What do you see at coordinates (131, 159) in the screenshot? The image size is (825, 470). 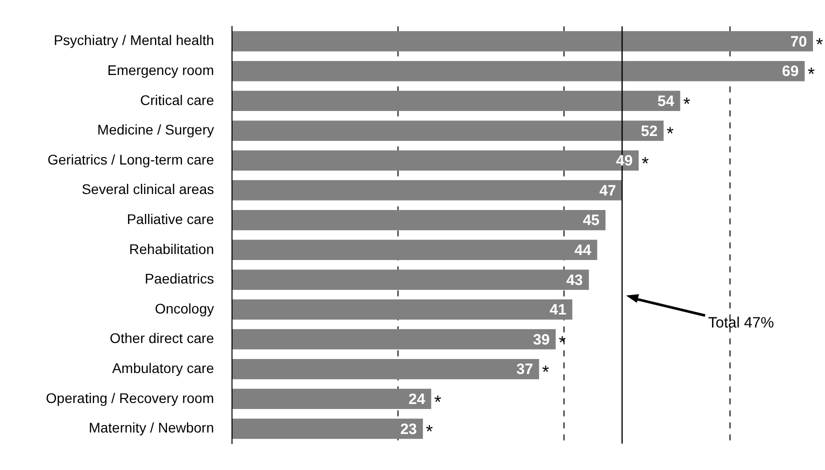 I see `y-tick-label: Geriatrics / Long-term care` at bounding box center [131, 159].